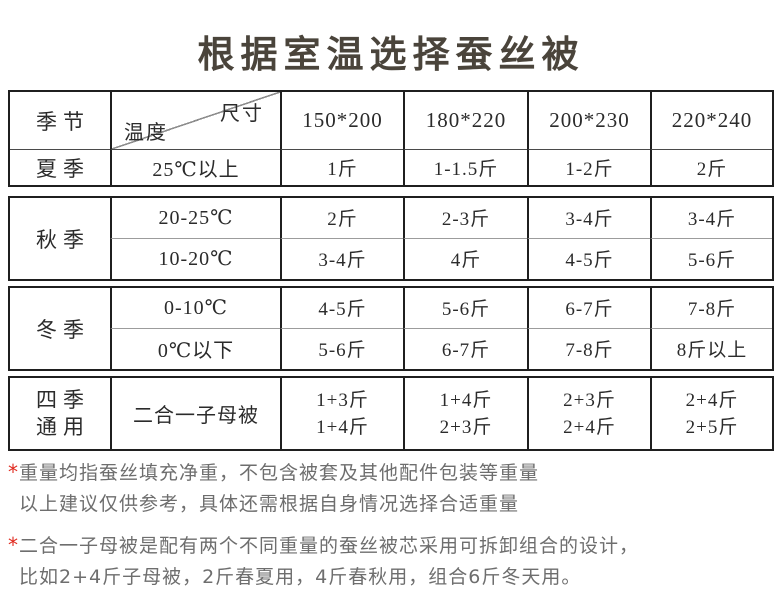 This screenshot has height=610, width=782. What do you see at coordinates (300, 577) in the screenshot?
I see `footnote-line: 比如2+4斤子母被，2斤春夏用，4斤春秋用，组合6斤冬天用。` at bounding box center [300, 577].